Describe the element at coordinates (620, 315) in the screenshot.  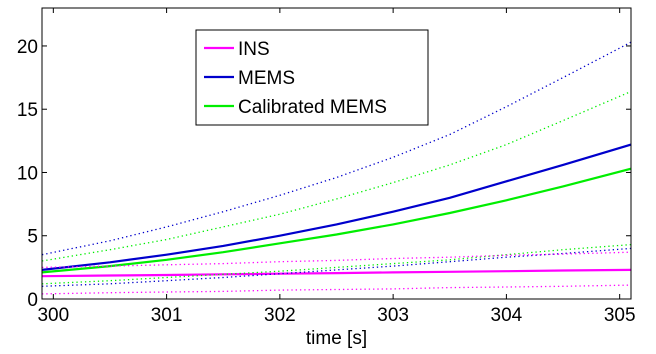
I see `x-tick-label: 305` at that location.